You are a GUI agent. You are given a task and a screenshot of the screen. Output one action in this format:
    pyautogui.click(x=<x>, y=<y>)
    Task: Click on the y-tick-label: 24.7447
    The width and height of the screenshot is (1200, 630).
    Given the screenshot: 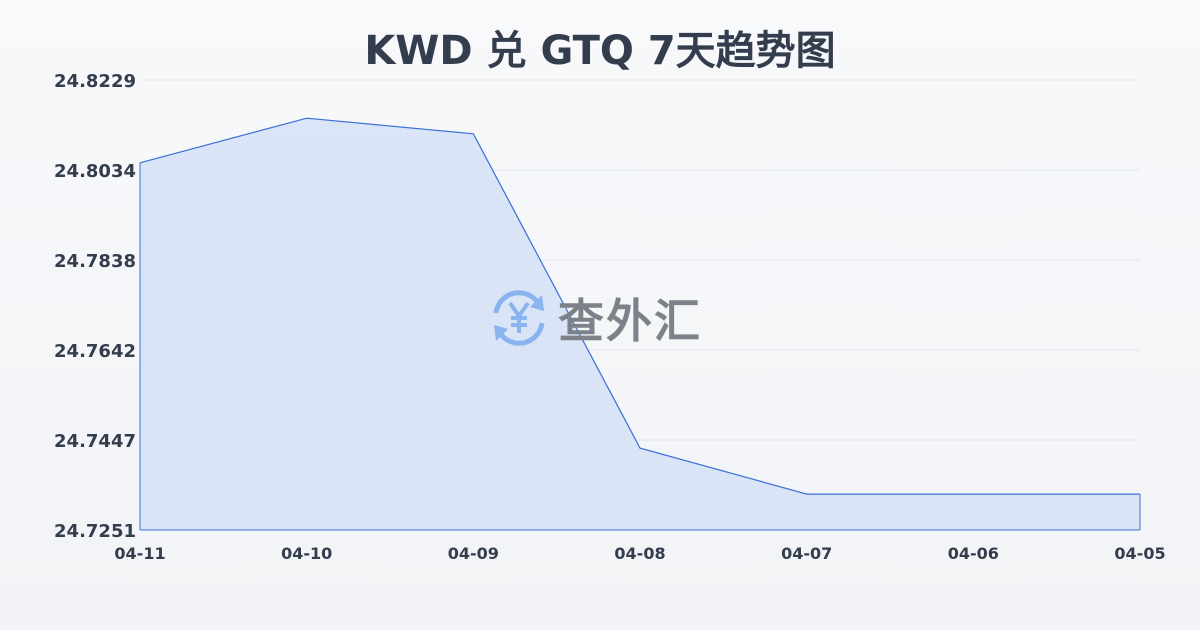 What is the action you would take?
    pyautogui.click(x=95, y=441)
    